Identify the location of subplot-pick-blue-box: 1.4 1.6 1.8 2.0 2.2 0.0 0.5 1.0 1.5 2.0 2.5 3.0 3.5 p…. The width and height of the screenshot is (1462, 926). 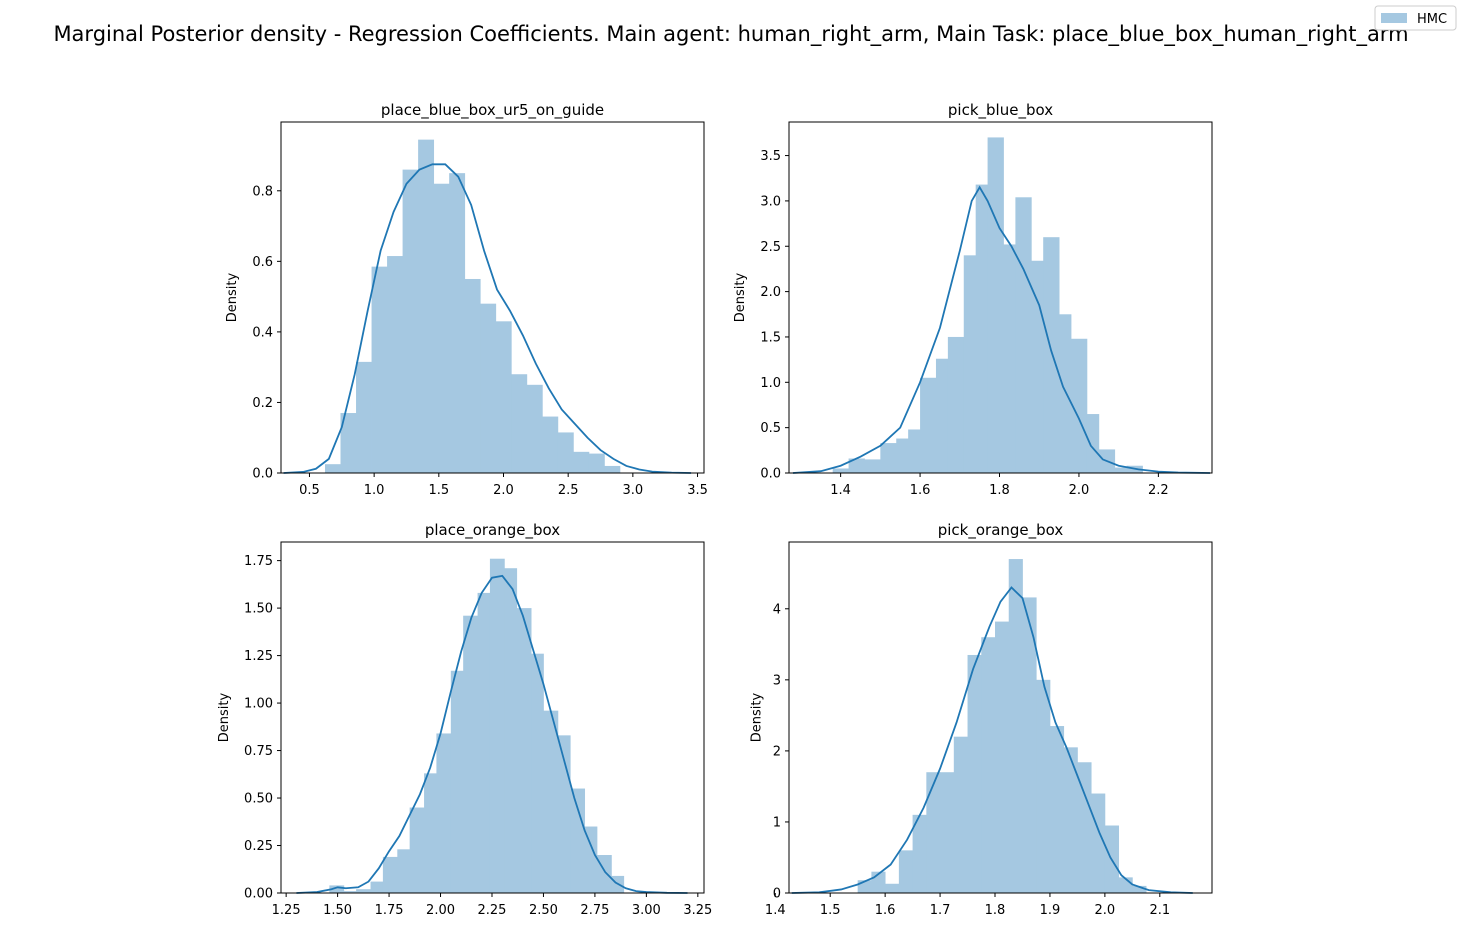
(973, 299).